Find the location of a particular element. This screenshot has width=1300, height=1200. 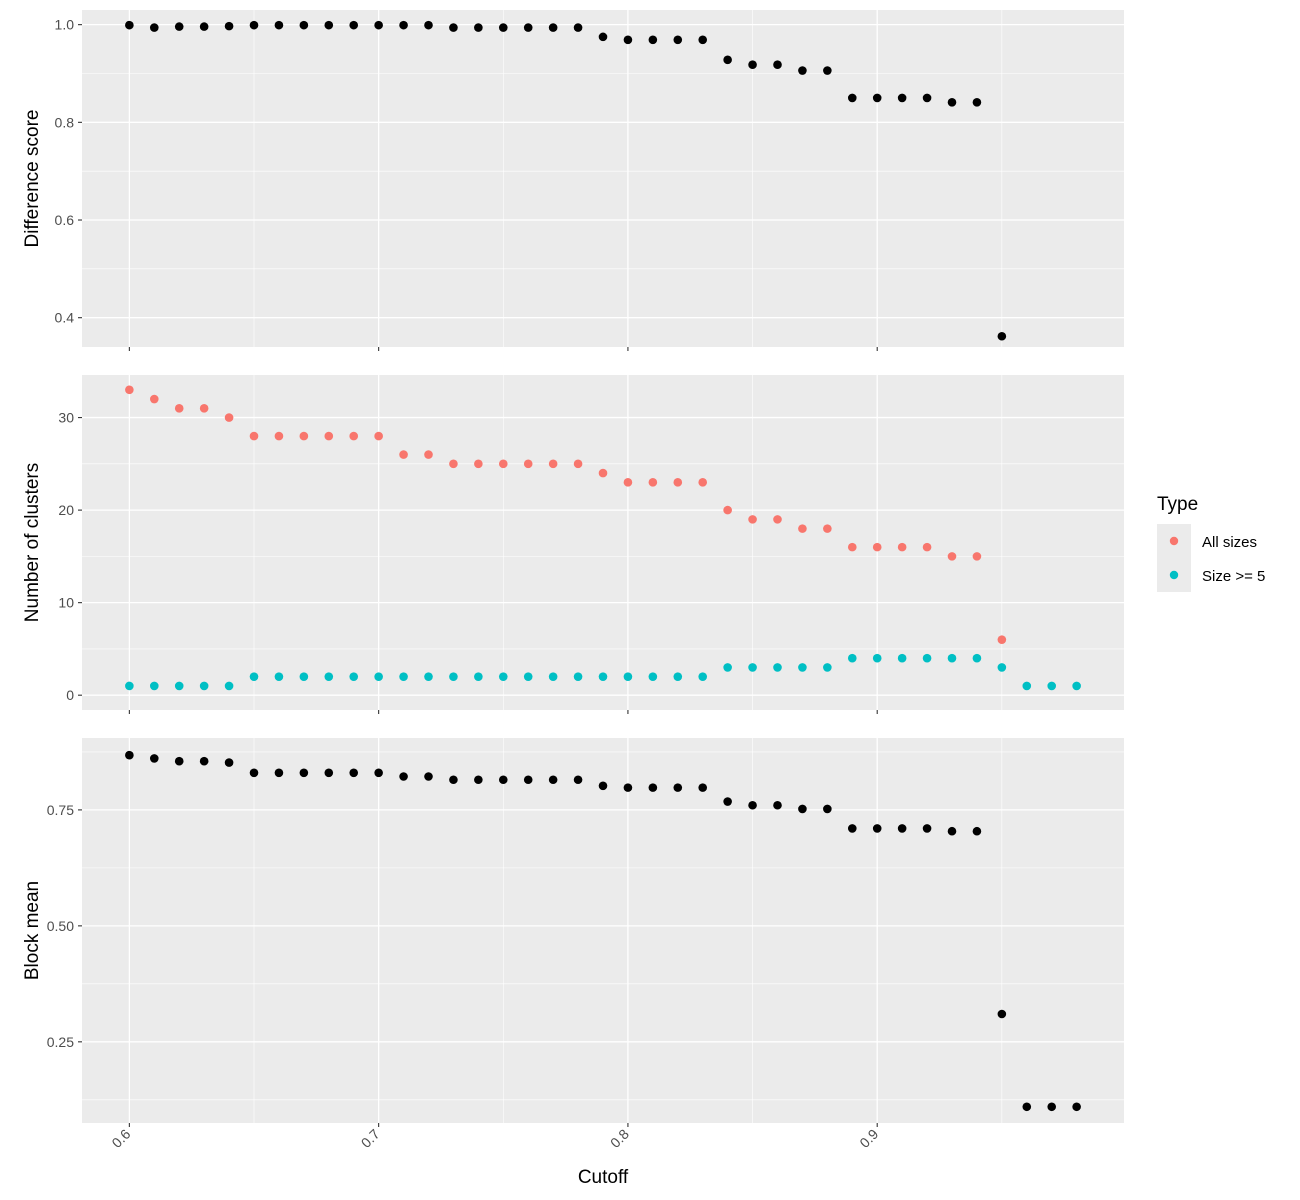

legend-label-all-sizes: All sizes is located at coordinates (1229, 542).